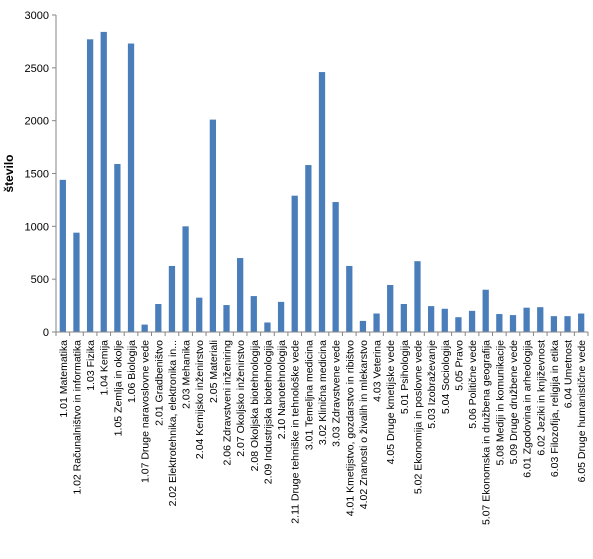  I want to click on y-tick-label: 1500, so click(37, 175).